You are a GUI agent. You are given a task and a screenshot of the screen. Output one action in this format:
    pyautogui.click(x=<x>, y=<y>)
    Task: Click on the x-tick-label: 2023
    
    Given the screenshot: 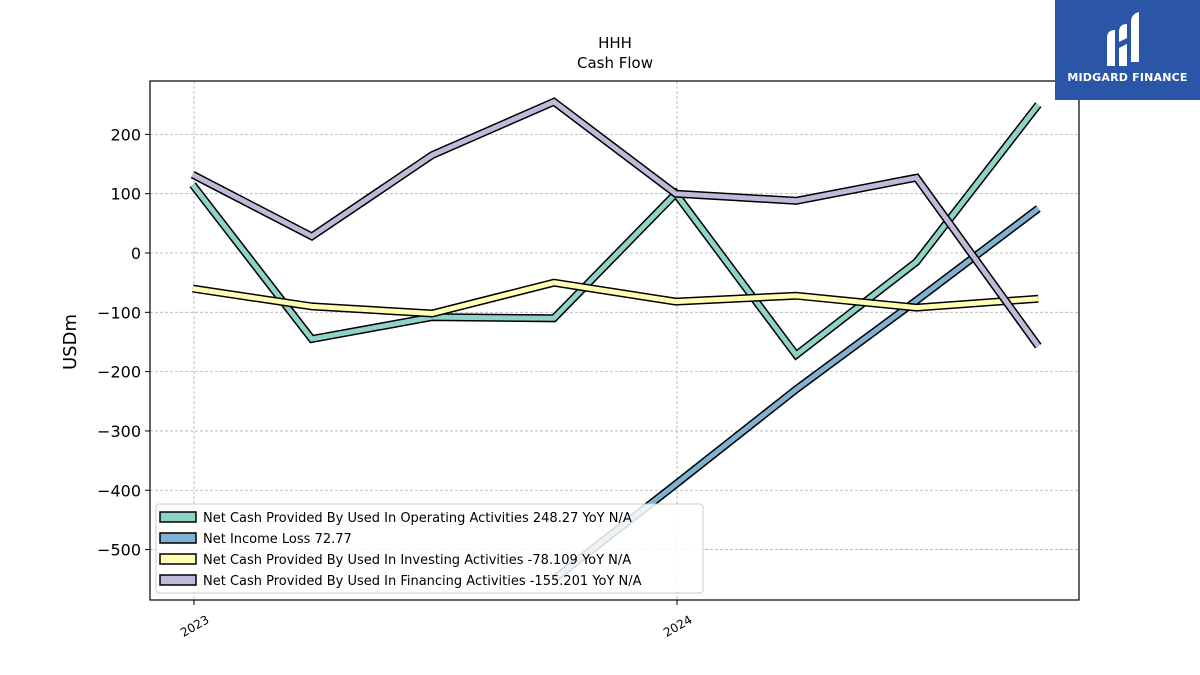 What is the action you would take?
    pyautogui.click(x=194, y=625)
    